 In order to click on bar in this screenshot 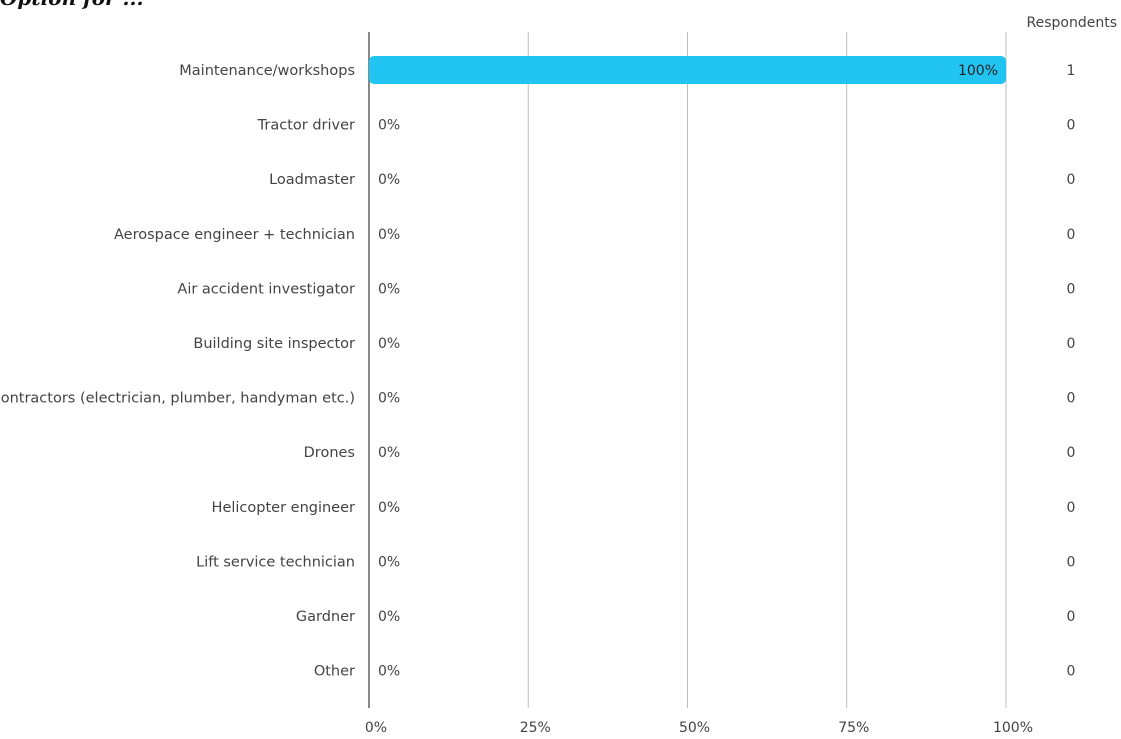, I will do `click(687, 70)`.